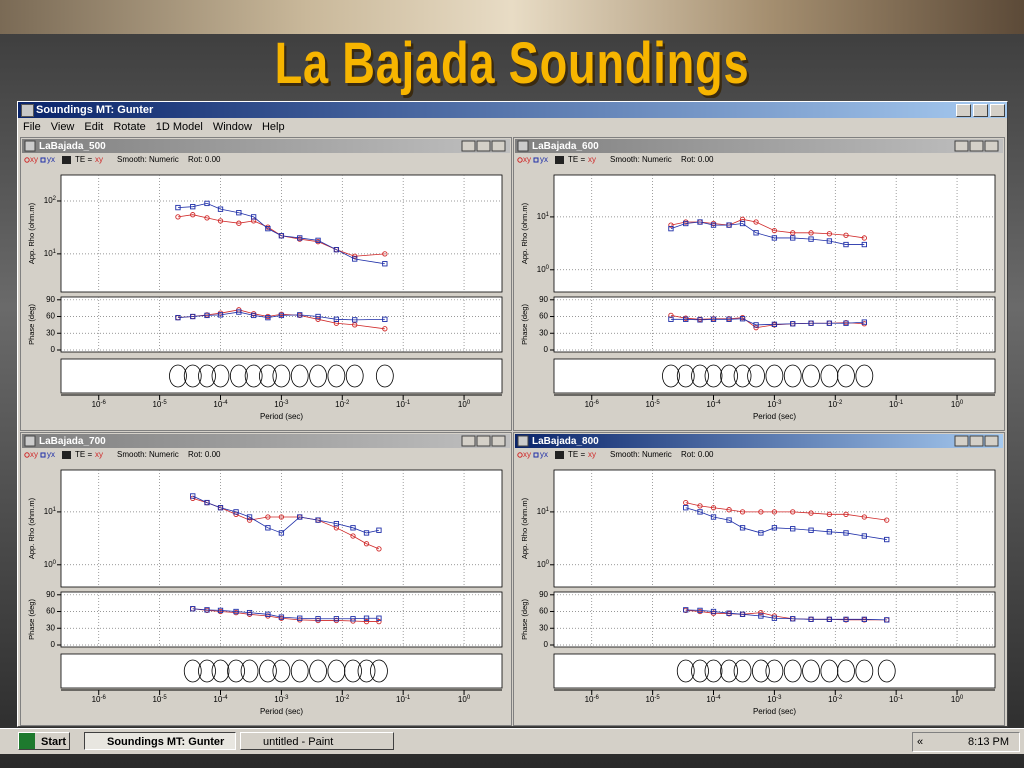 This screenshot has width=1024, height=768. I want to click on x-tick-label: 10⁰, so click(957, 700).